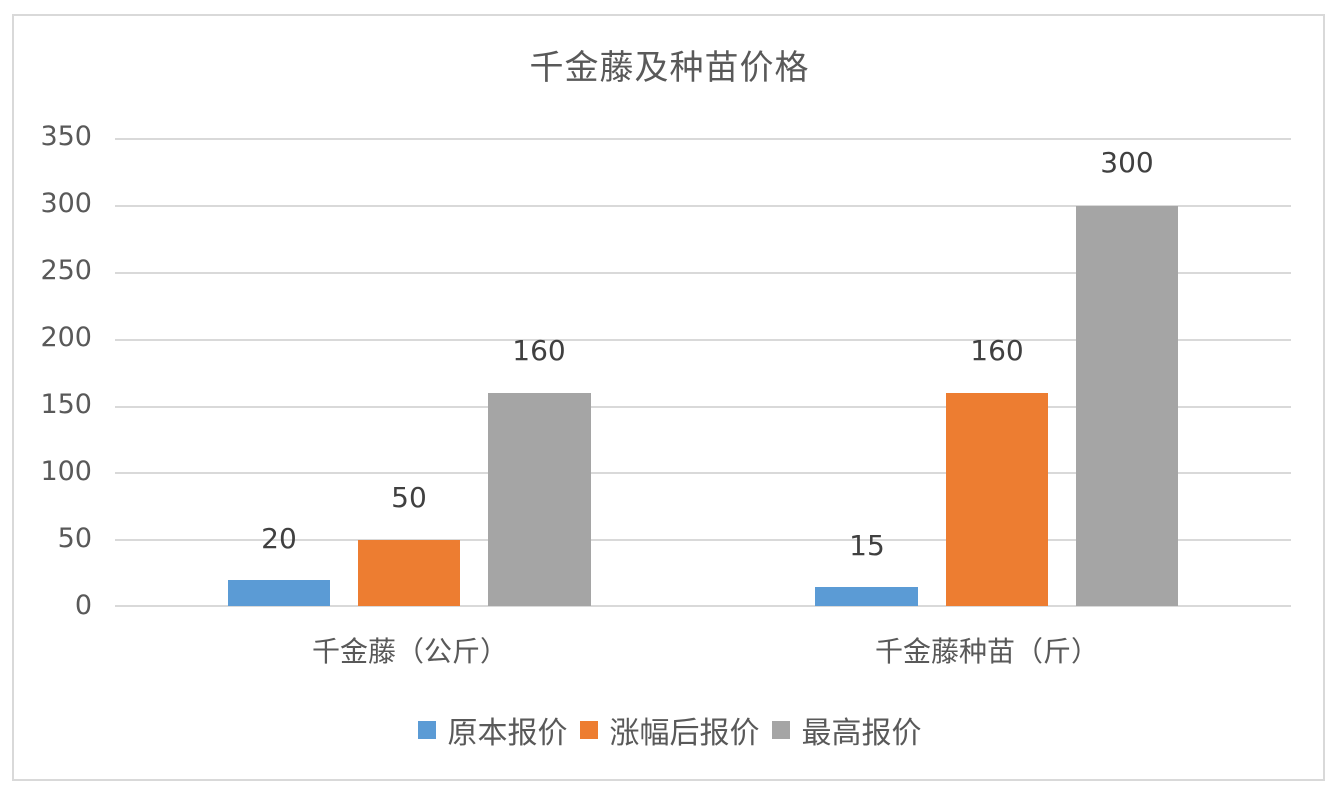 Image resolution: width=1339 pixels, height=795 pixels. What do you see at coordinates (1127, 162) in the screenshot?
I see `data-label-highest-group2: 300` at bounding box center [1127, 162].